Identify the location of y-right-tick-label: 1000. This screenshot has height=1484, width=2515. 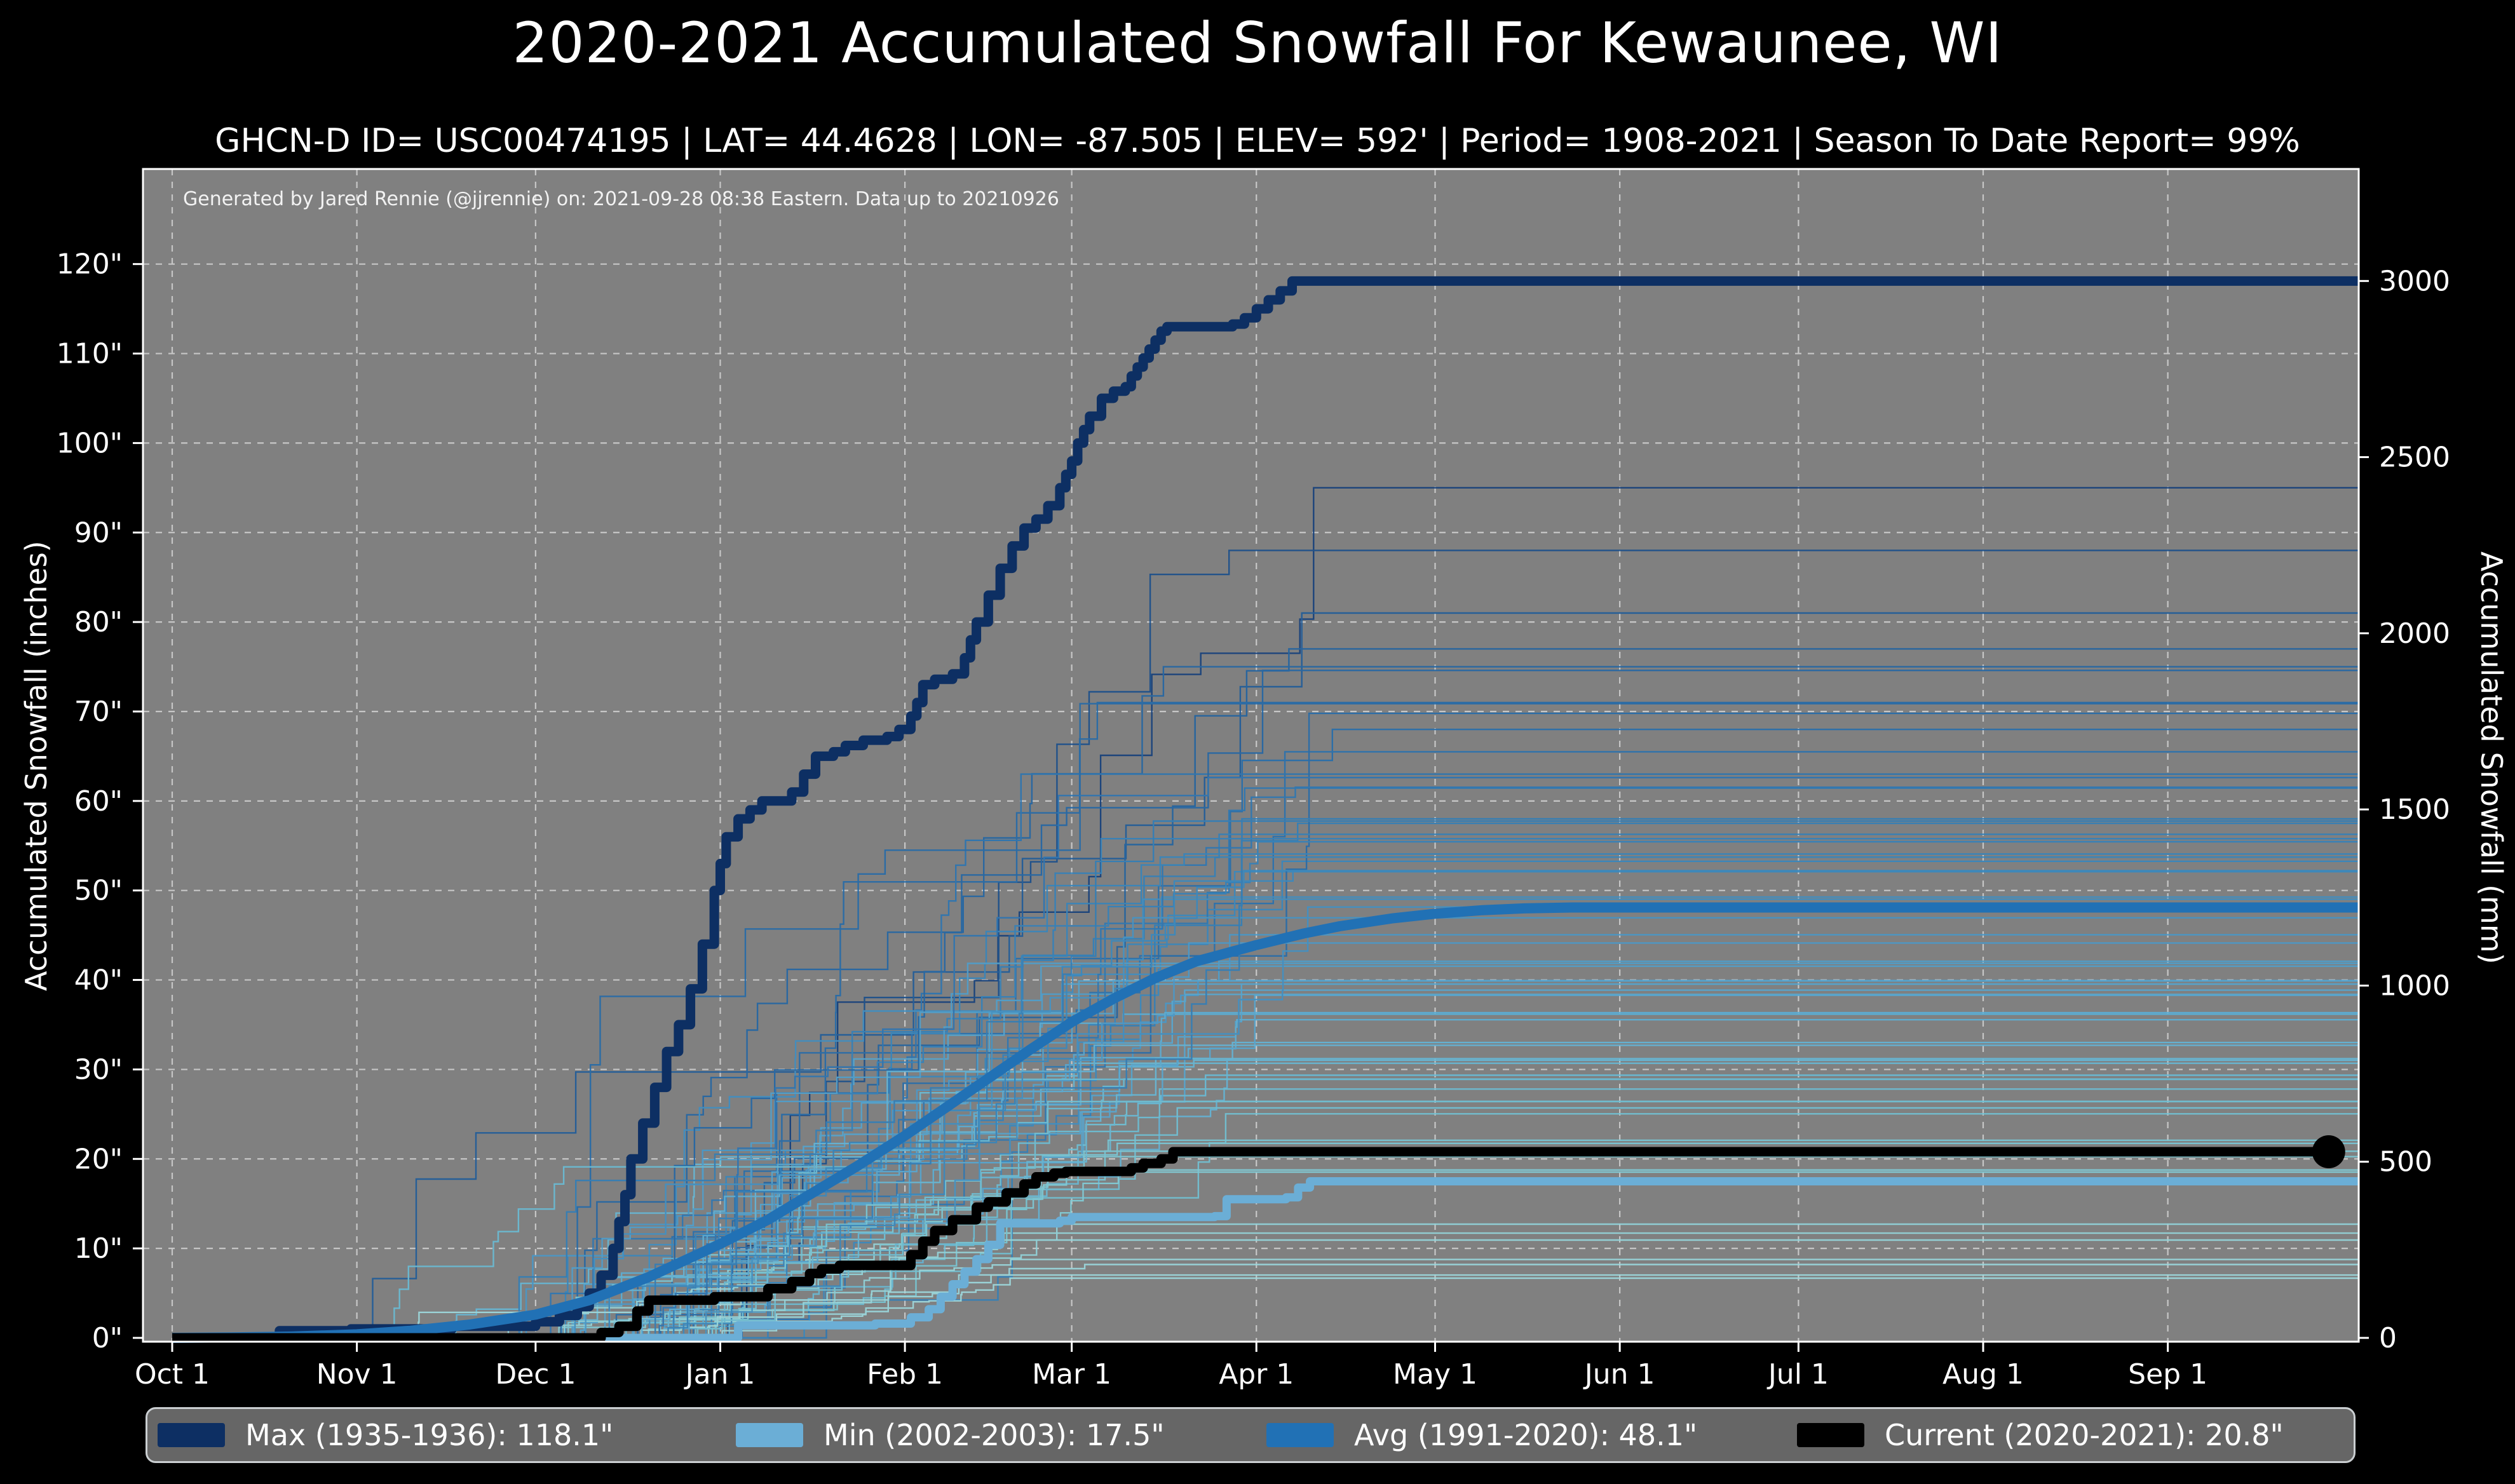
(2414, 985).